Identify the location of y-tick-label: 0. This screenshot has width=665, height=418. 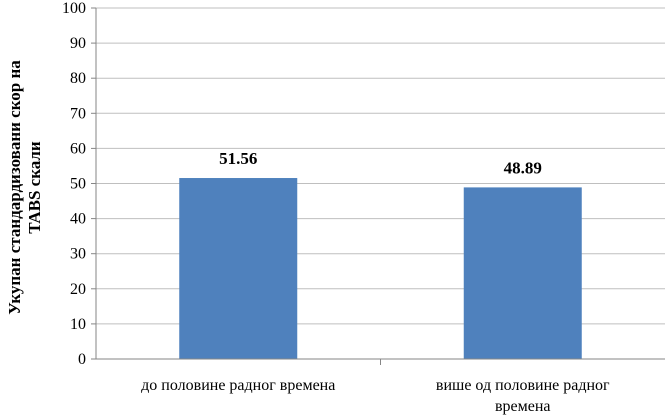
(82, 359).